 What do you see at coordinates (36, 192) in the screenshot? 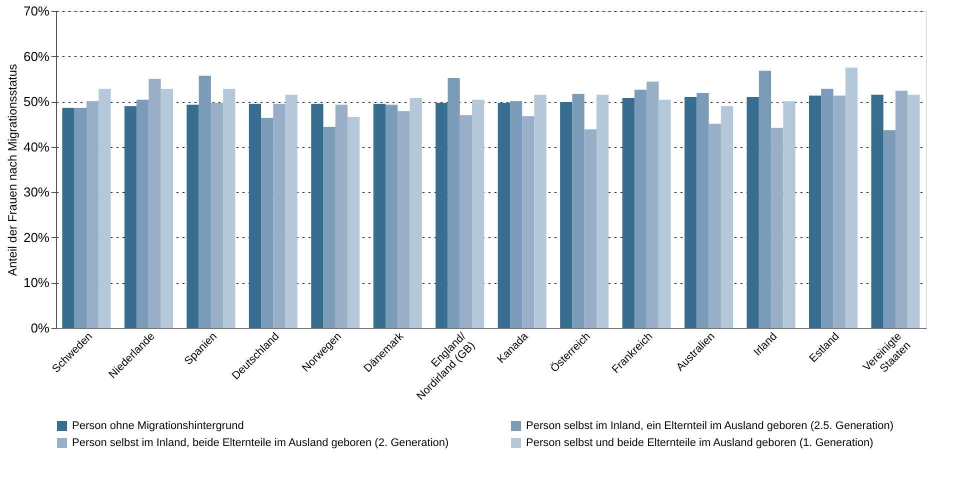
I see `y-tick-label: 30%` at bounding box center [36, 192].